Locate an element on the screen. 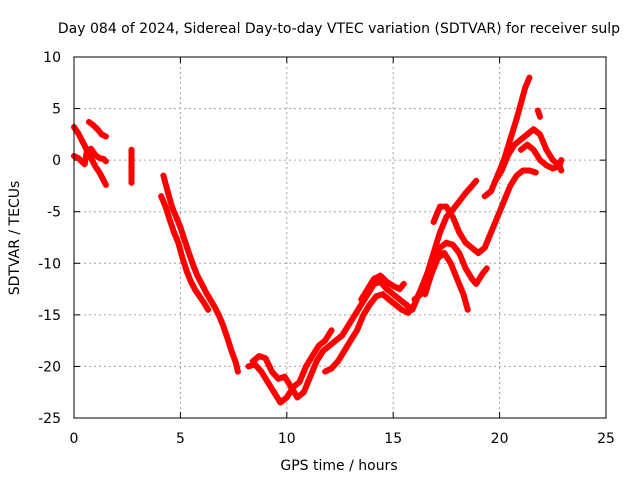 This screenshot has width=640, height=480. y-tick-label: -20 is located at coordinates (49, 367).